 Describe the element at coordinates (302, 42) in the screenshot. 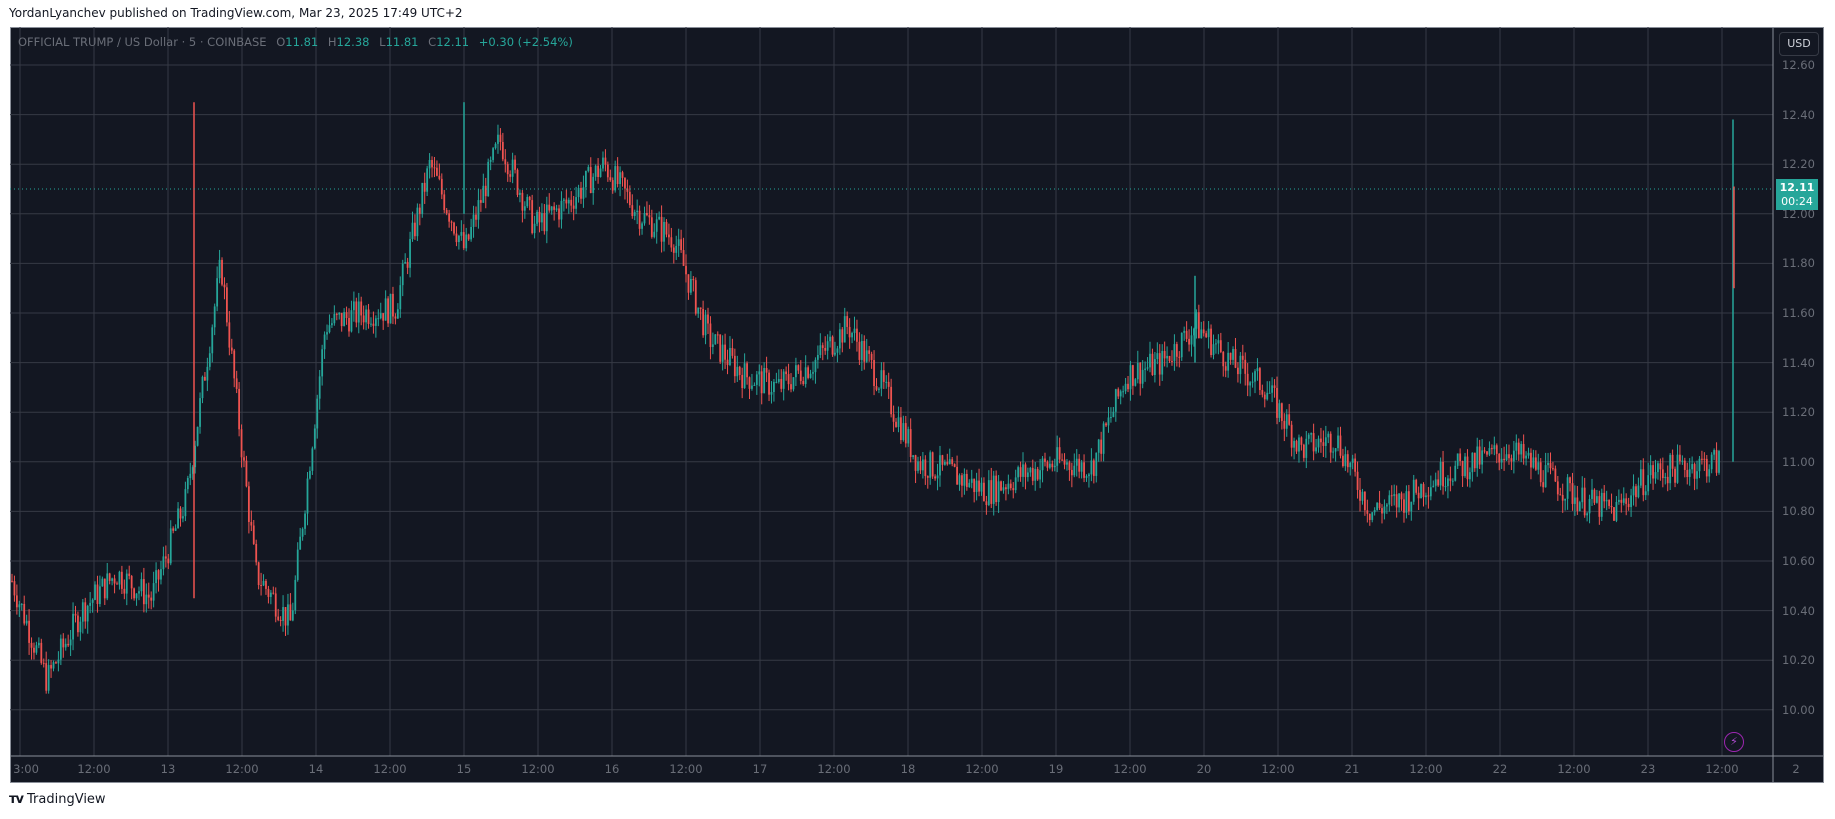

I see `open-value: 11.81` at that location.